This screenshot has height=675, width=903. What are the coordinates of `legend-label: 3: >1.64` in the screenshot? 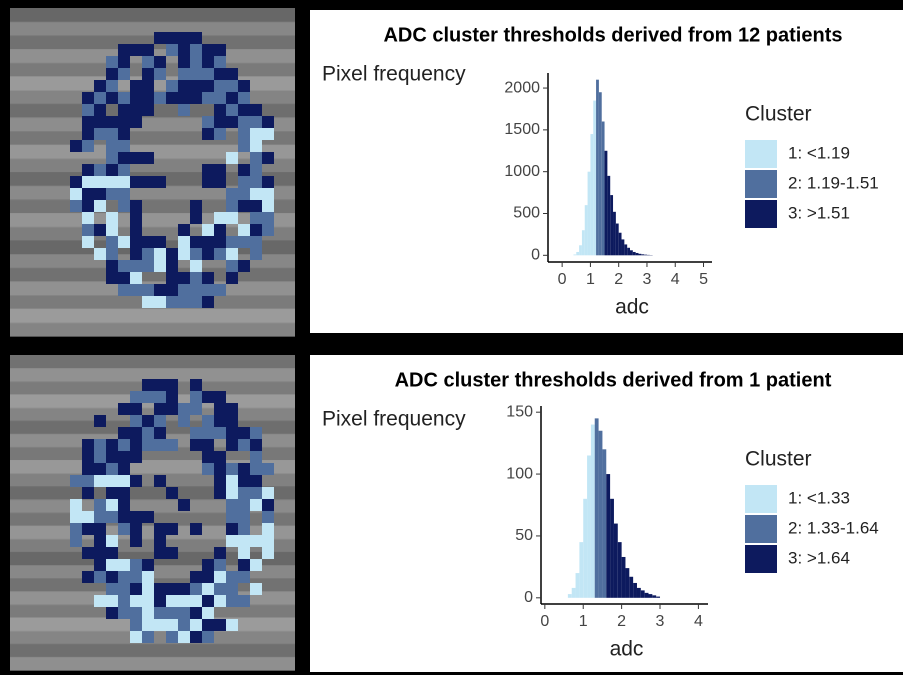 It's located at (819, 557).